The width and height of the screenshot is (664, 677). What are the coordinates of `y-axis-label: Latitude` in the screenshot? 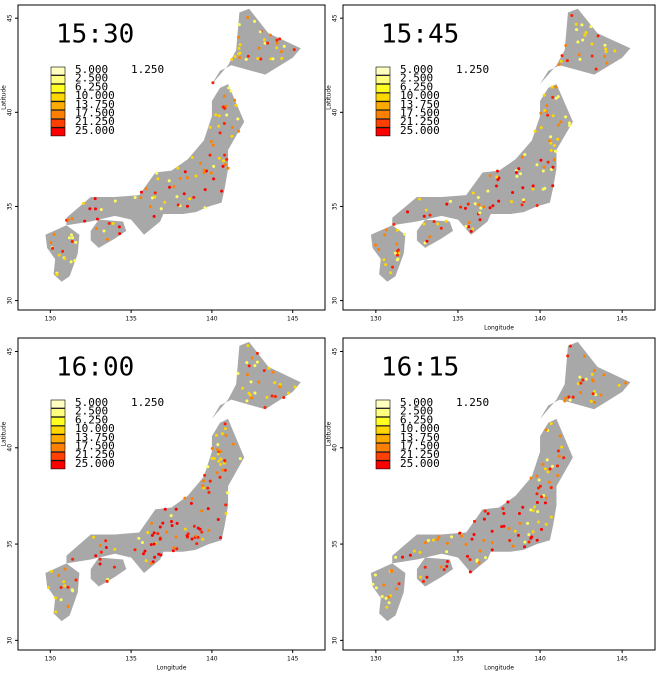 It's located at (4, 97).